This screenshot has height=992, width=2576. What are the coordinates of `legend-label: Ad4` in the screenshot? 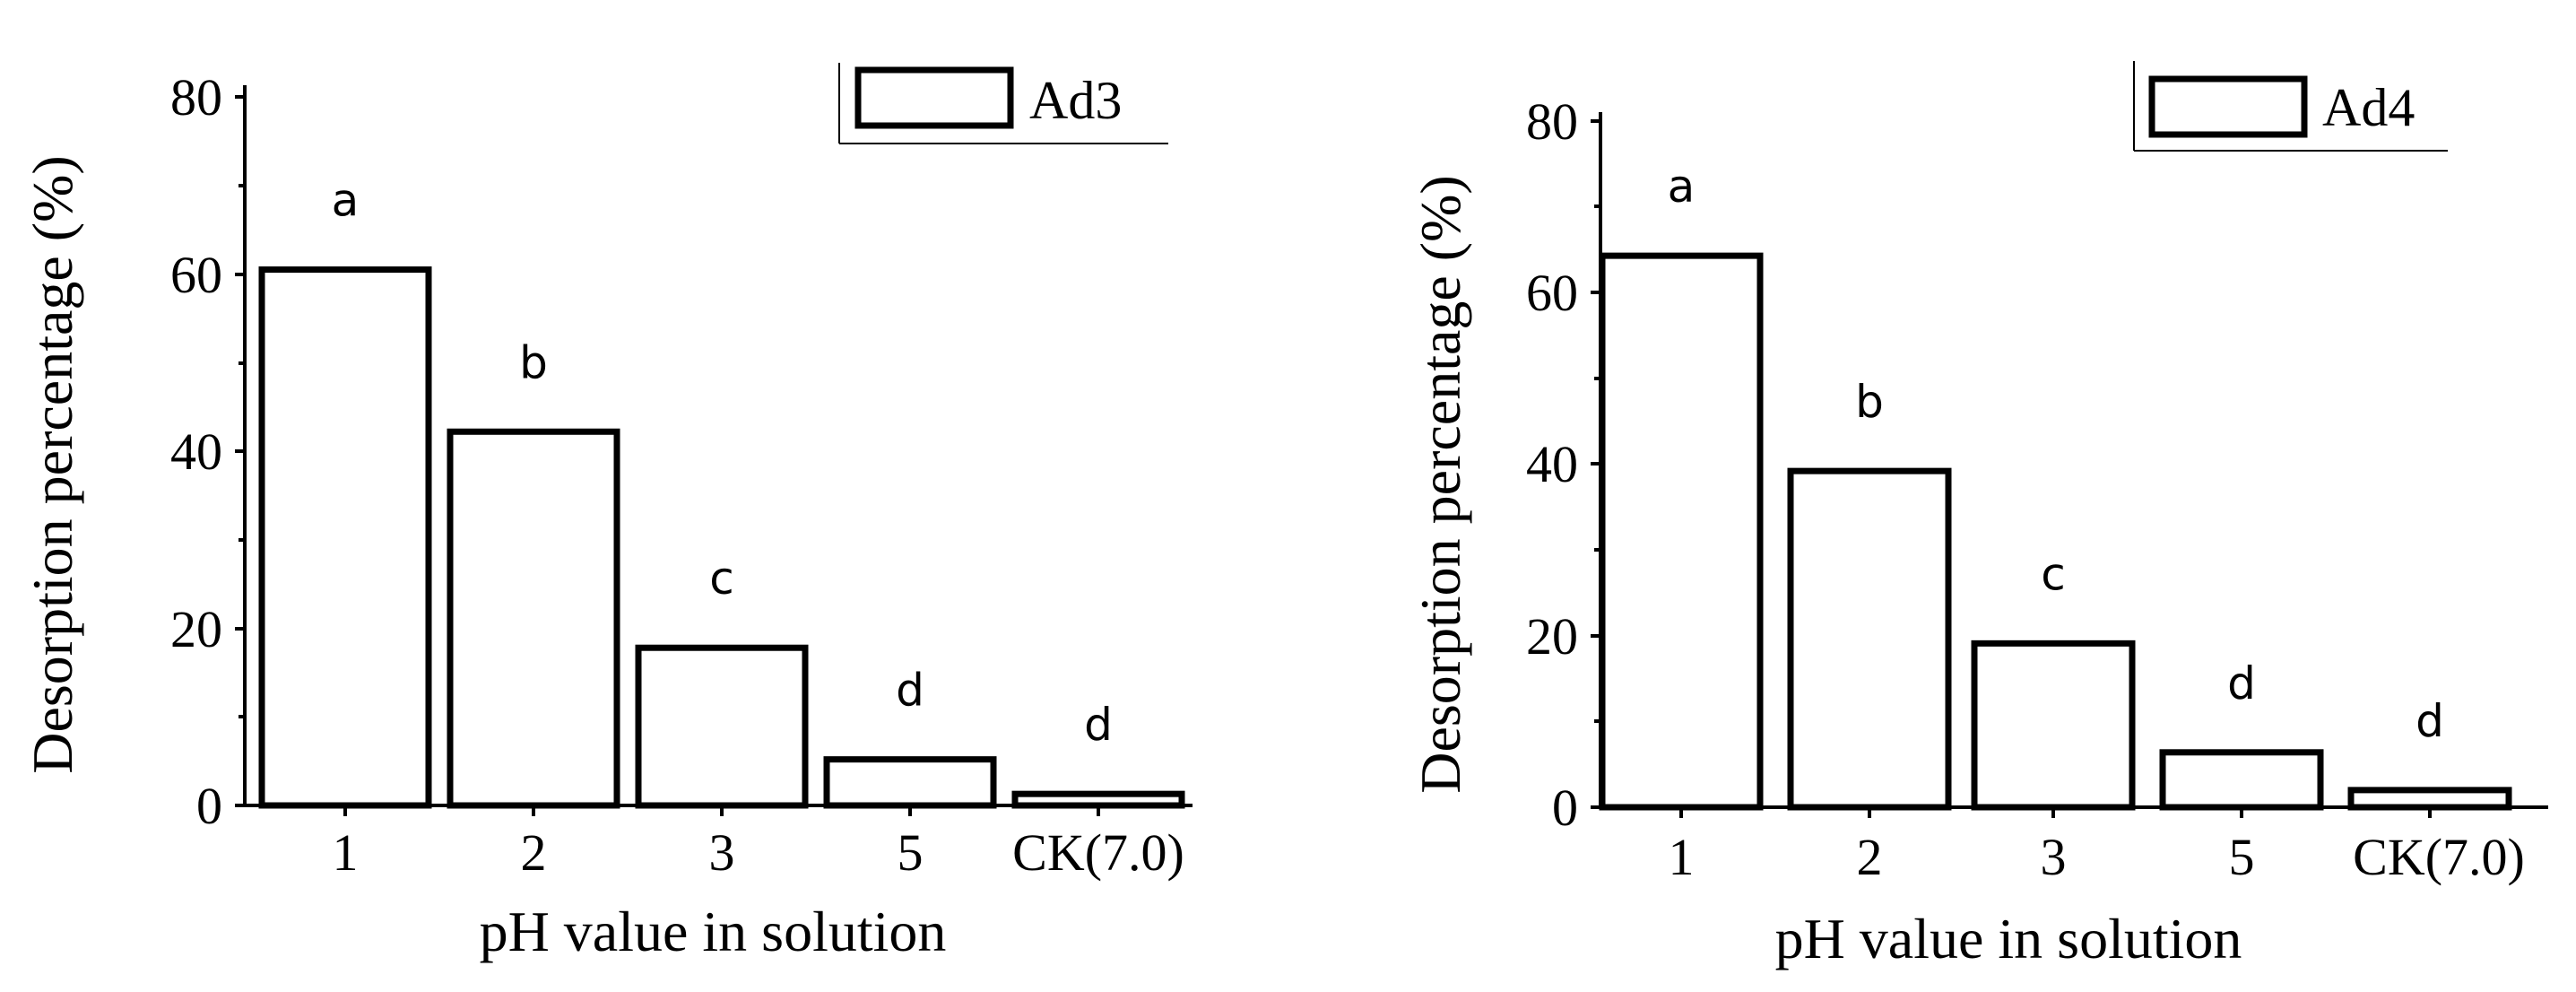 It's located at (2368, 107).